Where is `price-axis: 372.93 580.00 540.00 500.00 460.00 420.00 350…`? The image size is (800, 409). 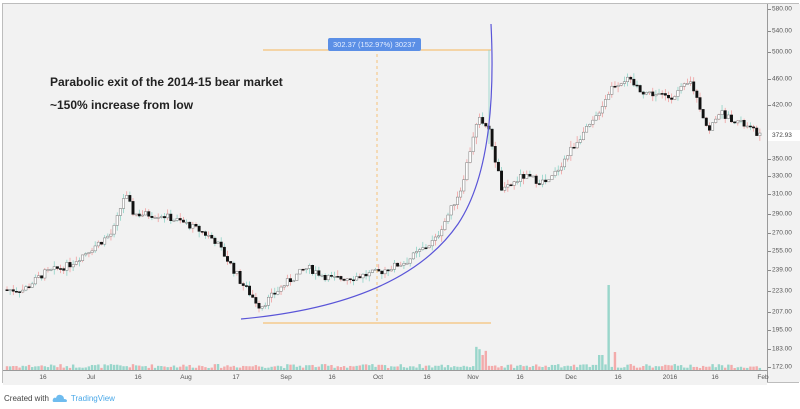 price-axis: 372.93 580.00 540.00 500.00 460.00 420.00 350… is located at coordinates (783, 193).